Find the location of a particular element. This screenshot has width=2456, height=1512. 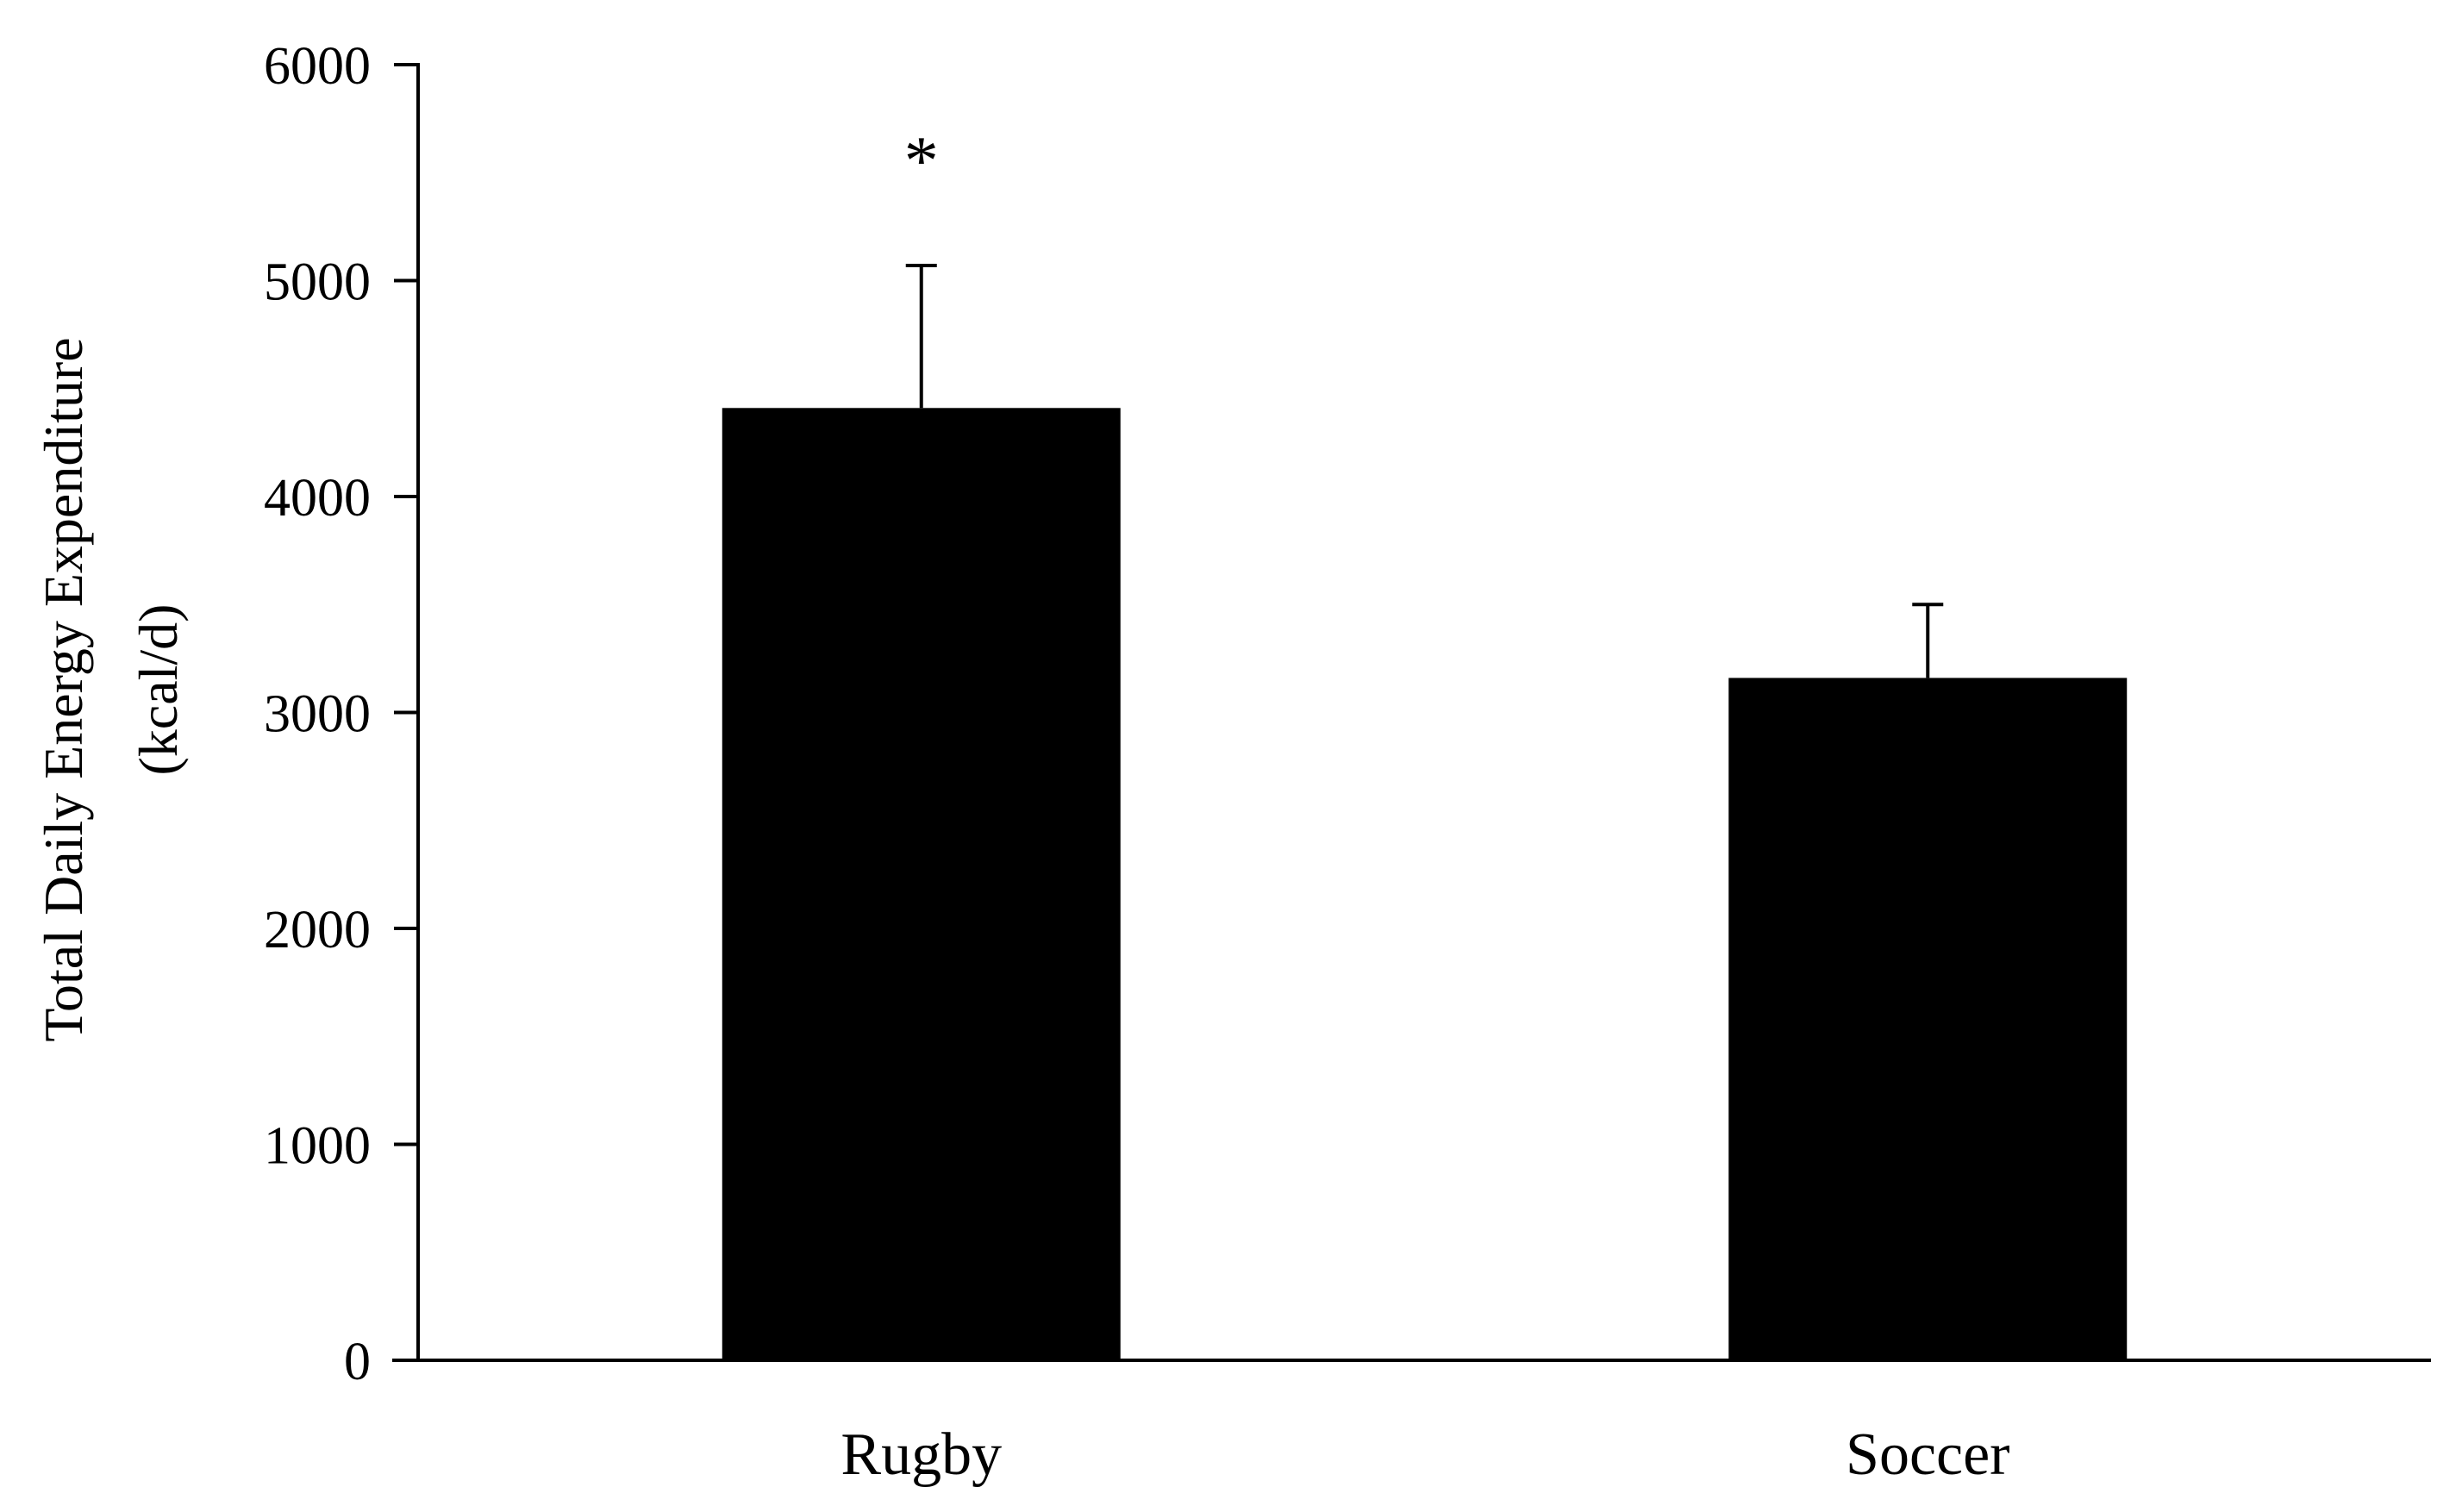

y-tick-label: 4000 is located at coordinates (317, 498).